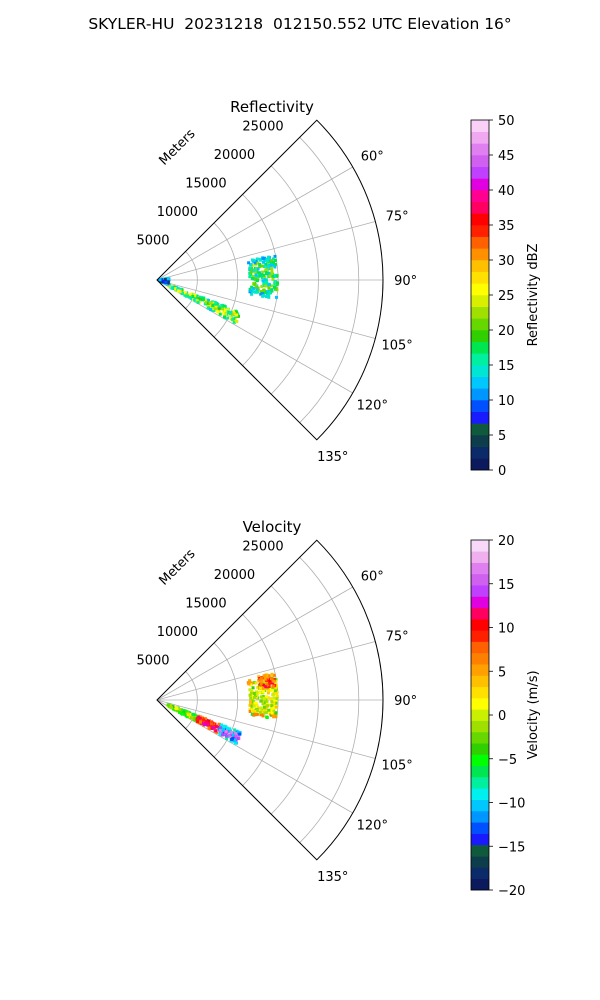  What do you see at coordinates (511, 804) in the screenshot?
I see `colorbar-tick-label: −10` at bounding box center [511, 804].